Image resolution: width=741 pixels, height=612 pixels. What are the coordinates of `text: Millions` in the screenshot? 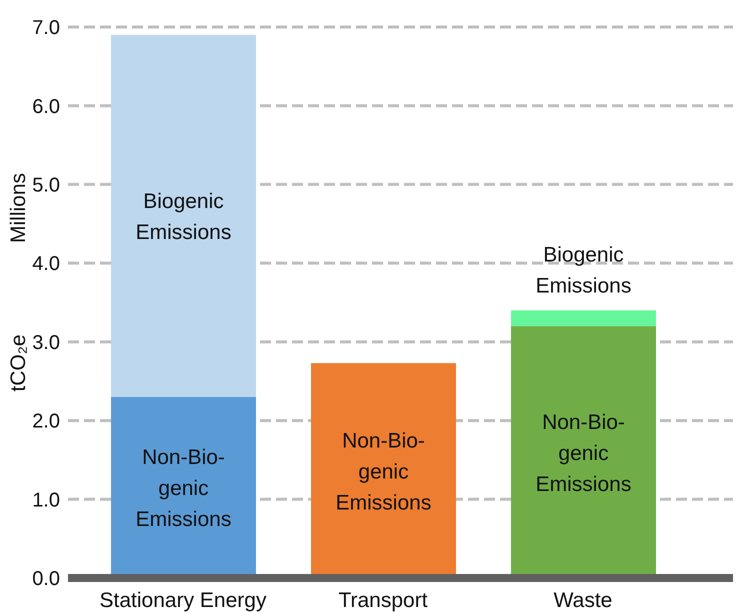 It's located at (19, 208).